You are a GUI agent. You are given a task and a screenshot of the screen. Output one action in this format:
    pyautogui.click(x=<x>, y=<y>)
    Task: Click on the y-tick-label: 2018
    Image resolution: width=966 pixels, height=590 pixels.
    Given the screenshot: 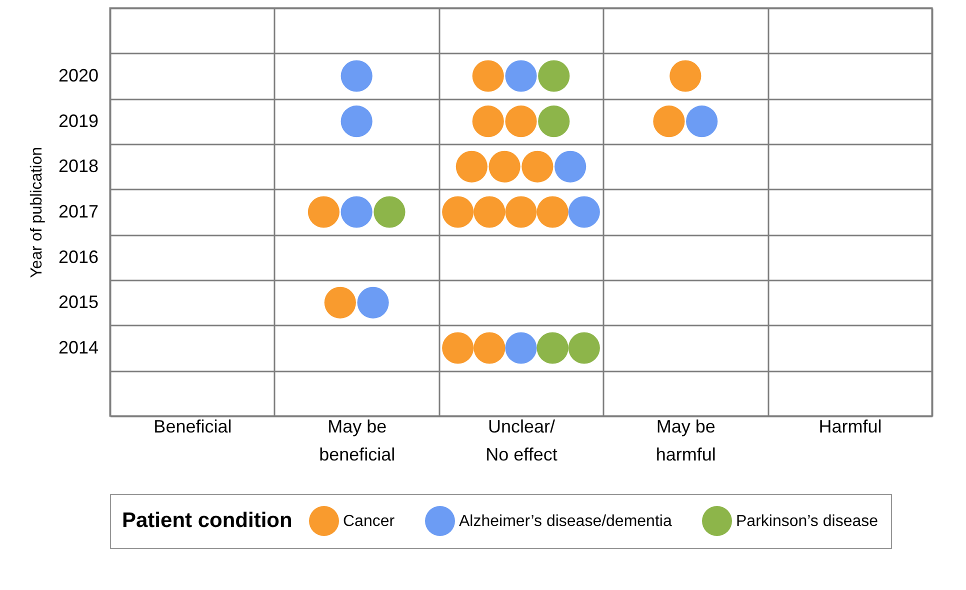 What is the action you would take?
    pyautogui.click(x=78, y=166)
    